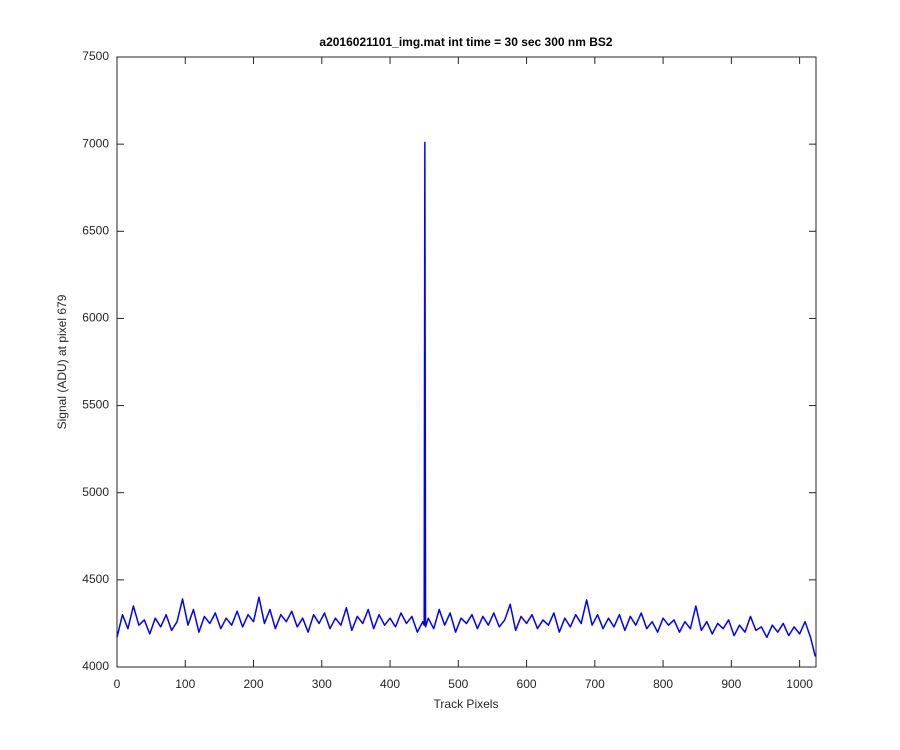 The width and height of the screenshot is (900, 750). Describe the element at coordinates (95, 405) in the screenshot. I see `y-tick-label: 5500` at that location.